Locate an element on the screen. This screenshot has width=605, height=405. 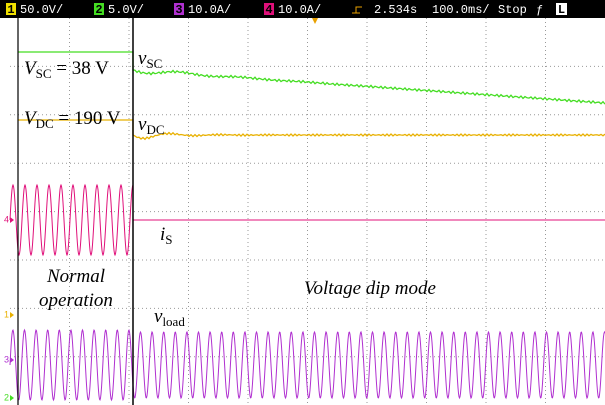
header-bar is located at coordinates (302, 9).